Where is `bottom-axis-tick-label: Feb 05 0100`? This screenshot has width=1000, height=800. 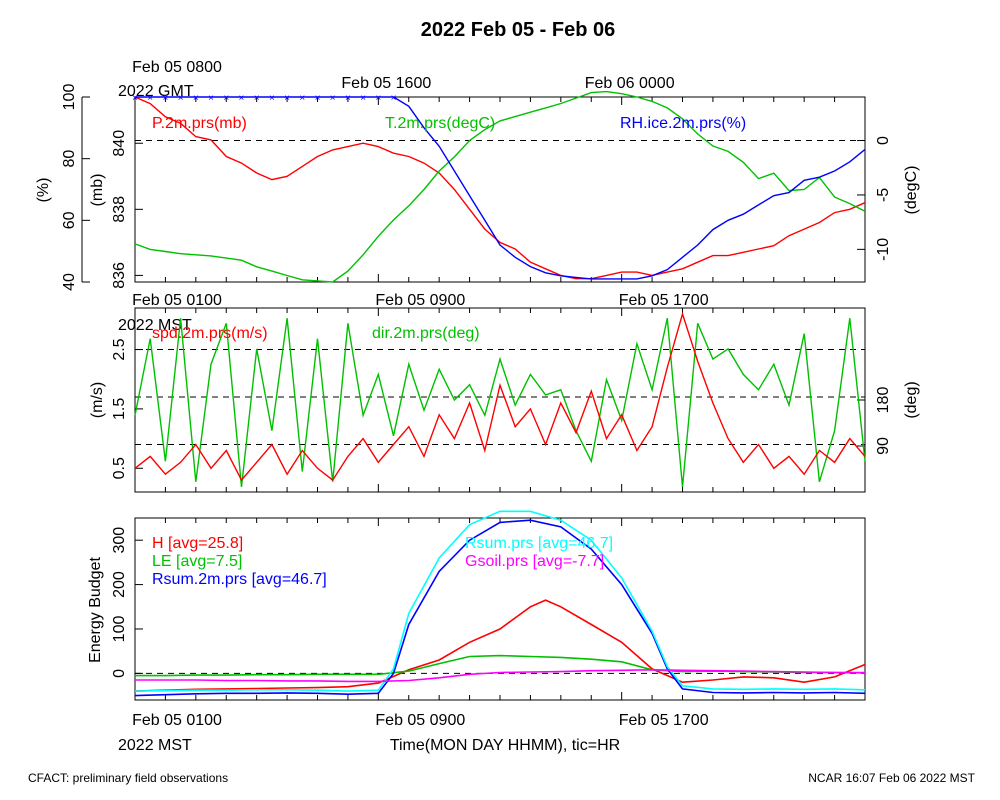
bottom-axis-tick-label: Feb 05 0100 is located at coordinates (177, 720).